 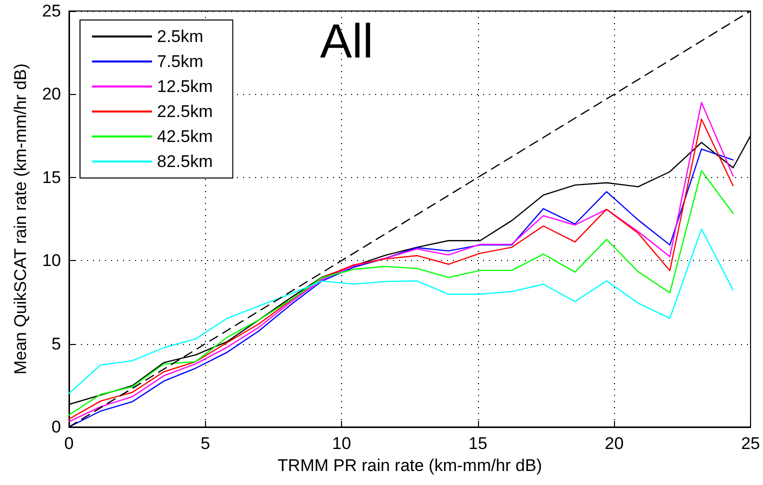 I want to click on y-tick-label: 15, so click(x=51, y=177).